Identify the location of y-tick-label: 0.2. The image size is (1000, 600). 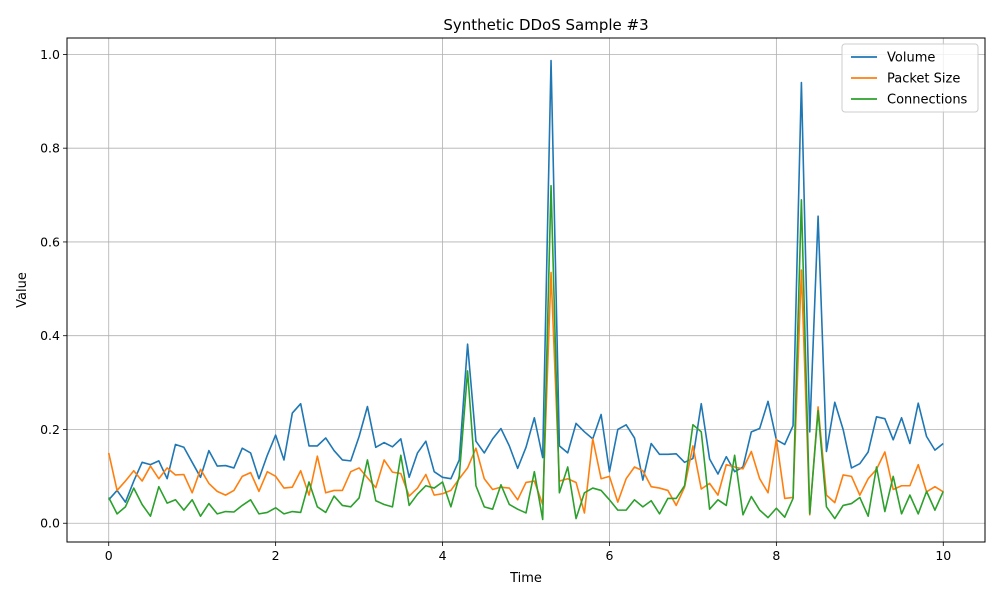
(50, 429).